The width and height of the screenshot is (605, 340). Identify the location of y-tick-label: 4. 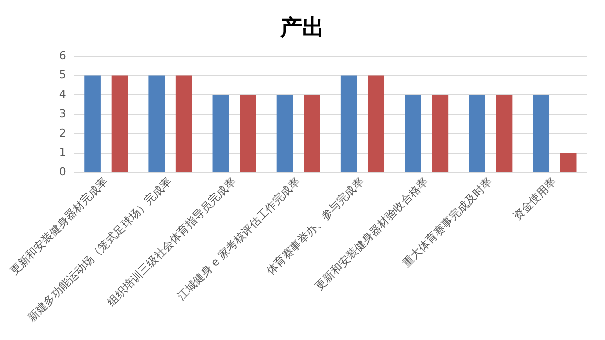
(62, 95).